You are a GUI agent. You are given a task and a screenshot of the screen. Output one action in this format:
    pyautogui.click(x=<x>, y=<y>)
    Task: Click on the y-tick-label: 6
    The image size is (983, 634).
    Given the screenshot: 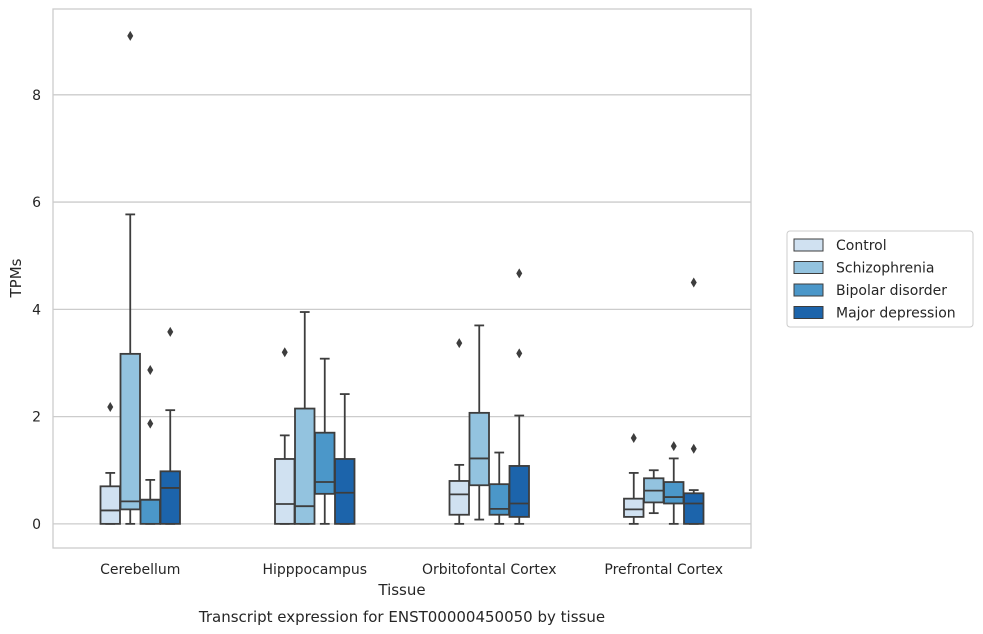 What is the action you would take?
    pyautogui.click(x=36, y=203)
    